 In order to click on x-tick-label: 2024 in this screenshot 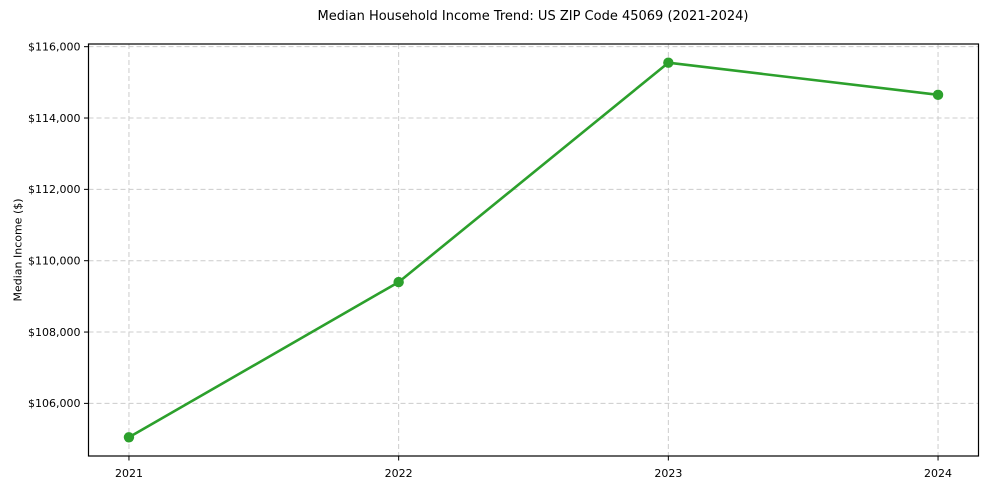, I will do `click(938, 473)`.